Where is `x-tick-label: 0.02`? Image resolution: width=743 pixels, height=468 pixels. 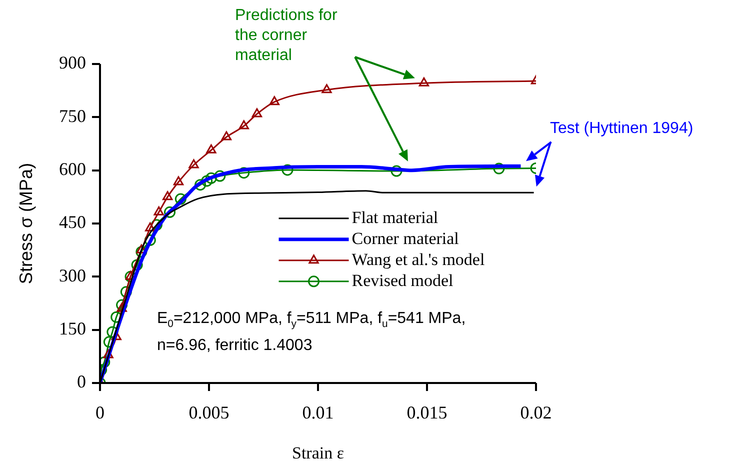 x-tick-label: 0.02 is located at coordinates (536, 412).